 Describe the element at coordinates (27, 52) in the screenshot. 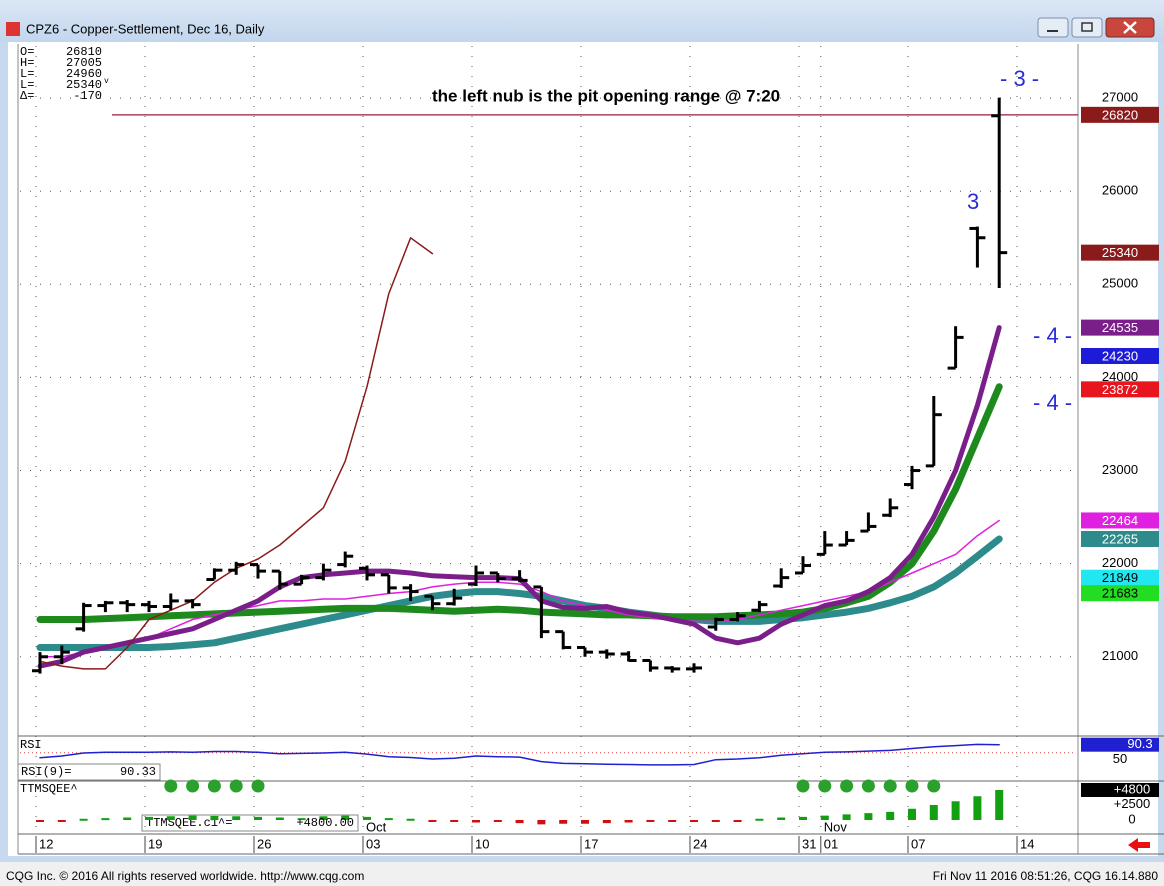

I see `info-label: O=` at that location.